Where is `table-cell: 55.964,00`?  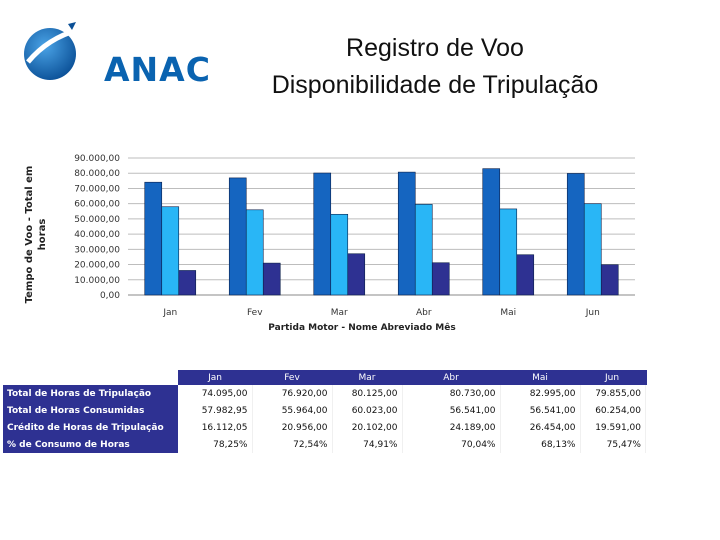 table-cell: 55.964,00 is located at coordinates (292, 410).